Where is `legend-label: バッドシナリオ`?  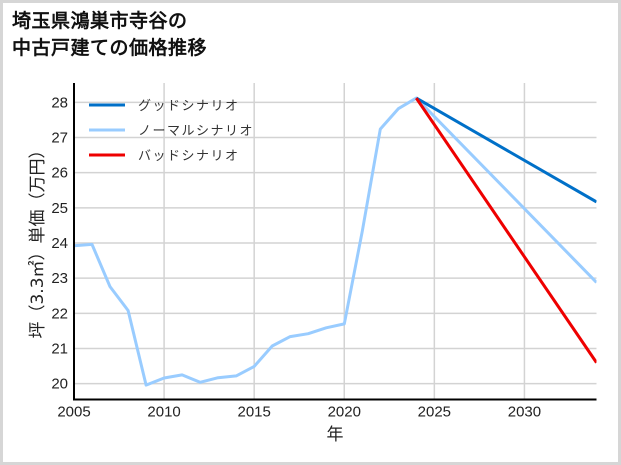
legend-label: バッドシナリオ is located at coordinates (189, 156).